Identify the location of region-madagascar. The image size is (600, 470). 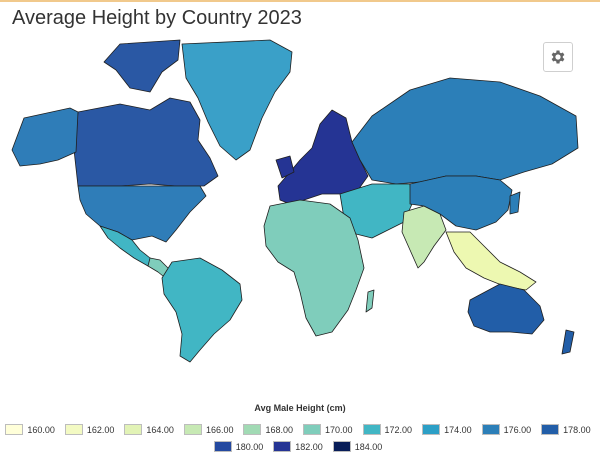
(370, 301).